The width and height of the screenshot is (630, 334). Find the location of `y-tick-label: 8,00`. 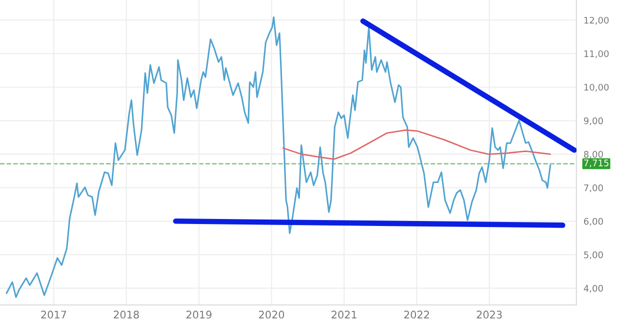

y-tick-label: 8,00 is located at coordinates (593, 154).